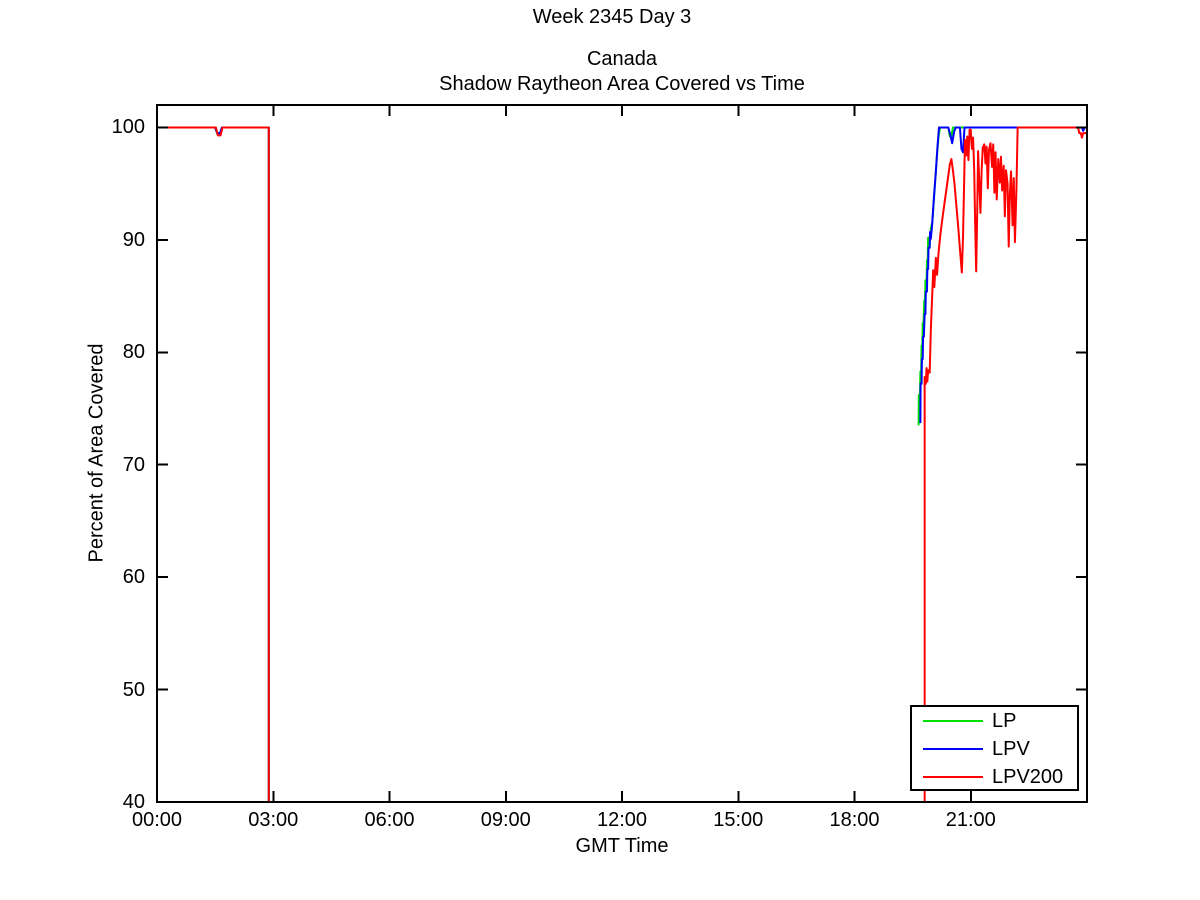 The height and width of the screenshot is (900, 1200). What do you see at coordinates (133, 464) in the screenshot?
I see `y-tick-label: 70` at bounding box center [133, 464].